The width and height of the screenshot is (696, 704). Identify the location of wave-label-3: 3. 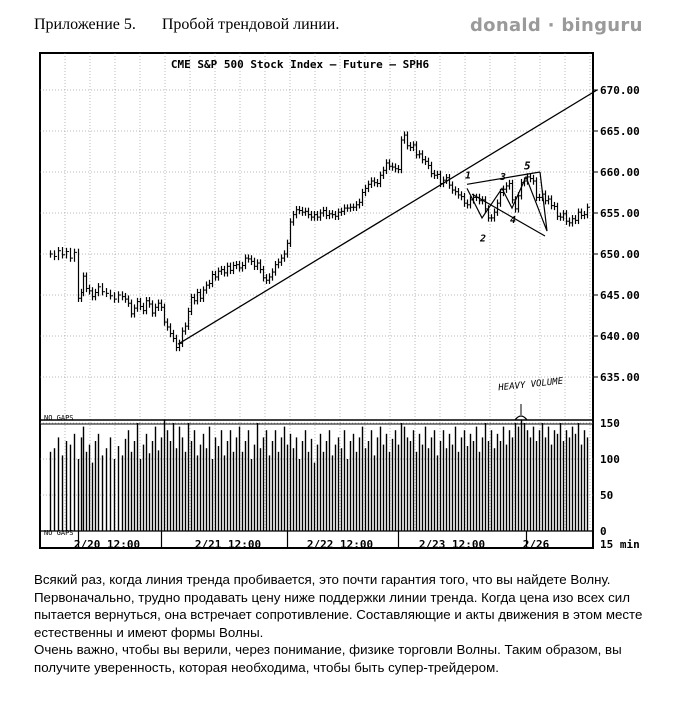
(502, 177).